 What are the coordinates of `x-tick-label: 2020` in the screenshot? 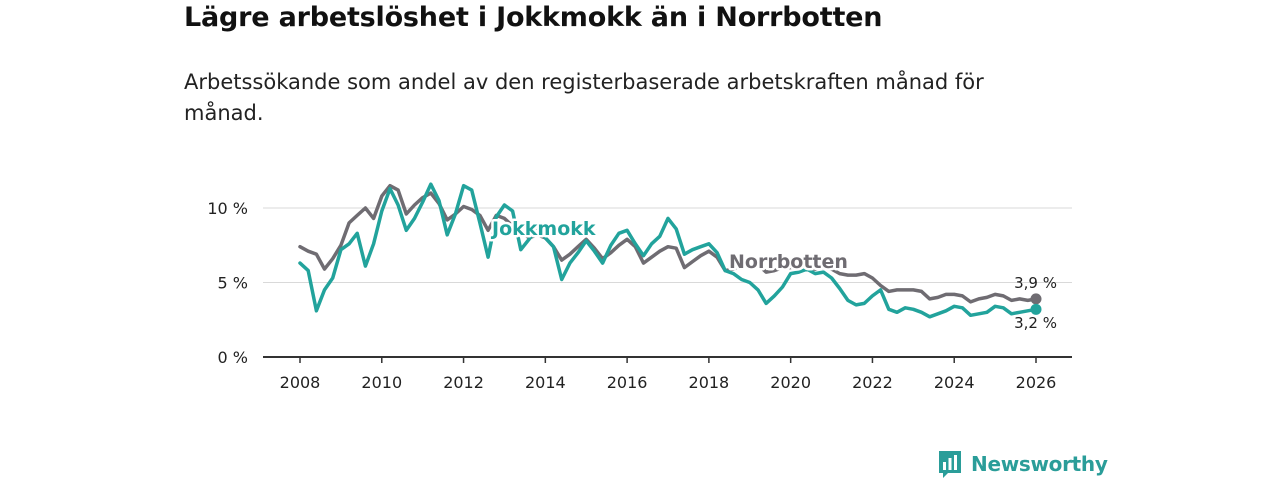 It's located at (790, 382).